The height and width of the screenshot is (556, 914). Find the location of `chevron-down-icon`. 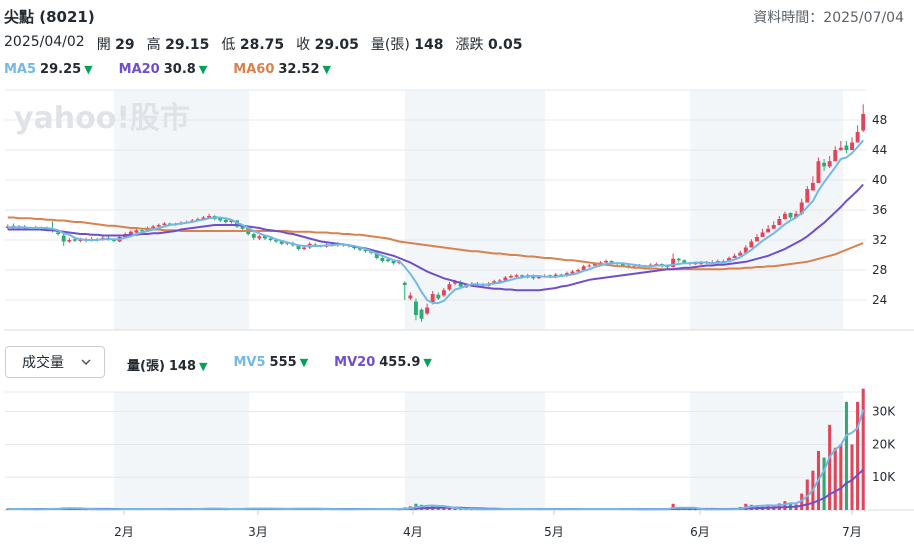

chevron-down-icon is located at coordinates (86, 364).